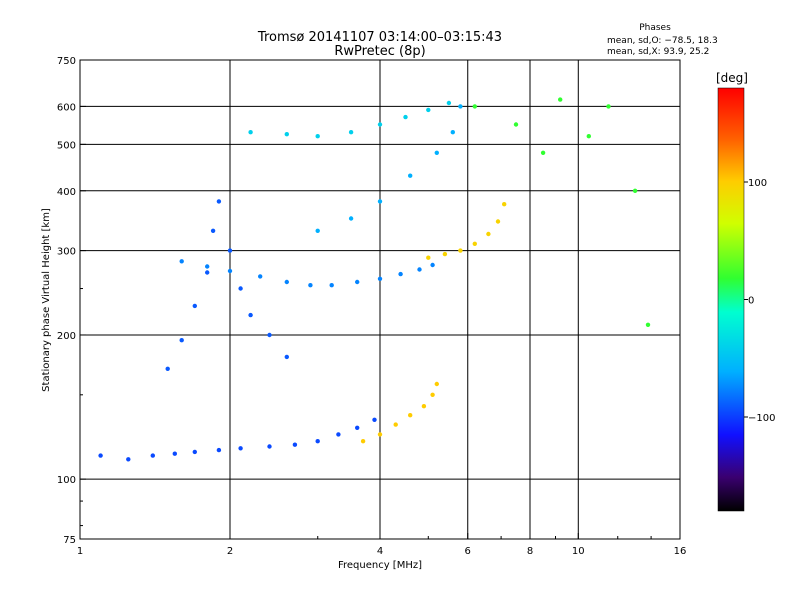  Describe the element at coordinates (578, 551) in the screenshot. I see `x-tick-label: 10` at that location.